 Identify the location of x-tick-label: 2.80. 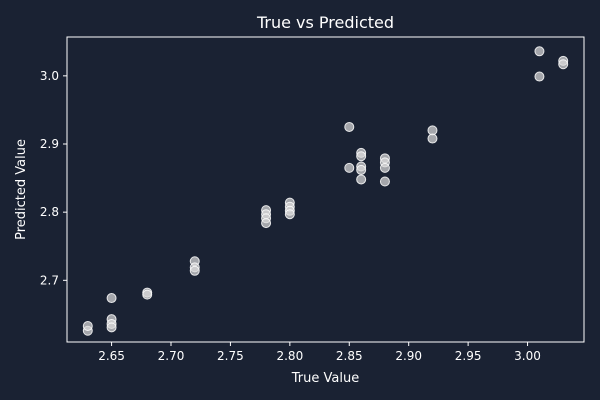
(289, 356).